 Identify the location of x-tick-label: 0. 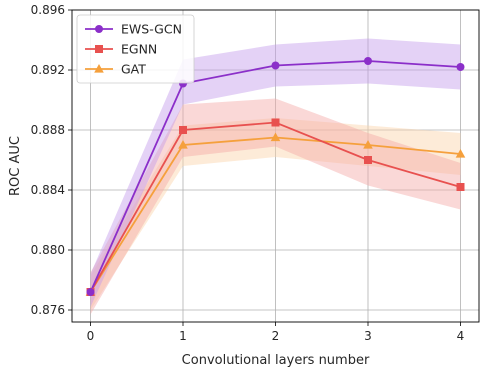
(91, 336).